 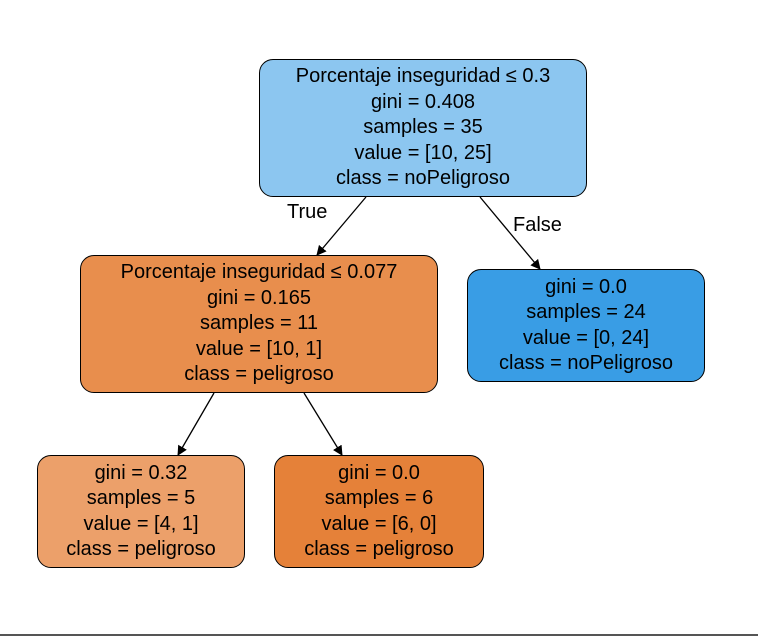 What do you see at coordinates (379, 498) in the screenshot?
I see `node-text-line: samples = 6` at bounding box center [379, 498].